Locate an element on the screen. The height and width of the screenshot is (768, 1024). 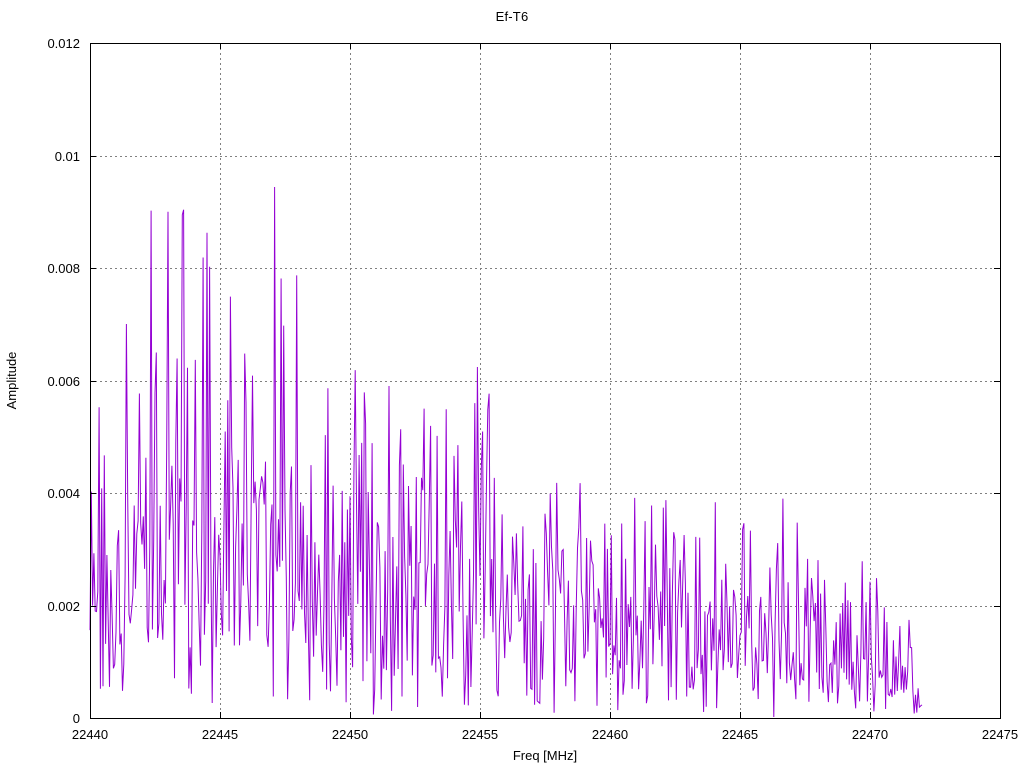
x-tick-label: 22445 is located at coordinates (220, 734).